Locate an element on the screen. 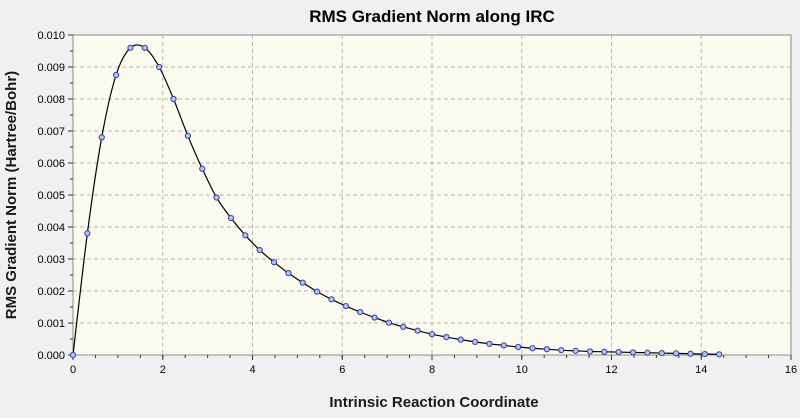 This screenshot has width=800, height=418. chart-title: RMS Gradient Norm along IRC is located at coordinates (432, 16).